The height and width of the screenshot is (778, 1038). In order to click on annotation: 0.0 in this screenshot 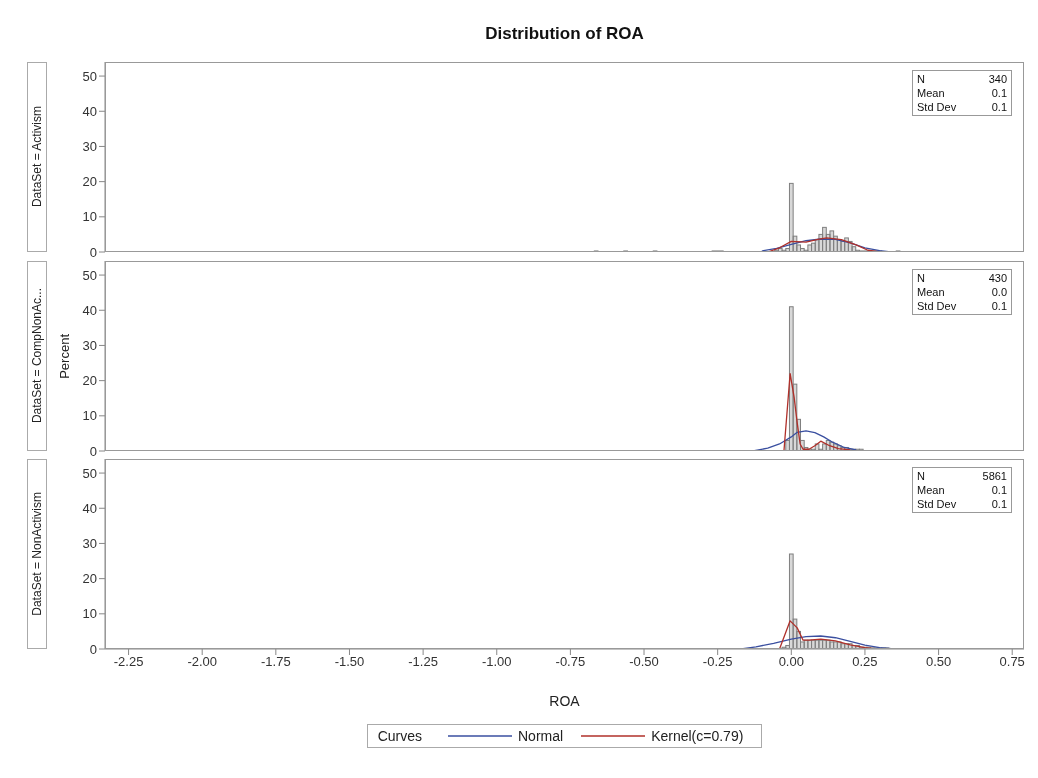, I will do `click(998, 292)`.